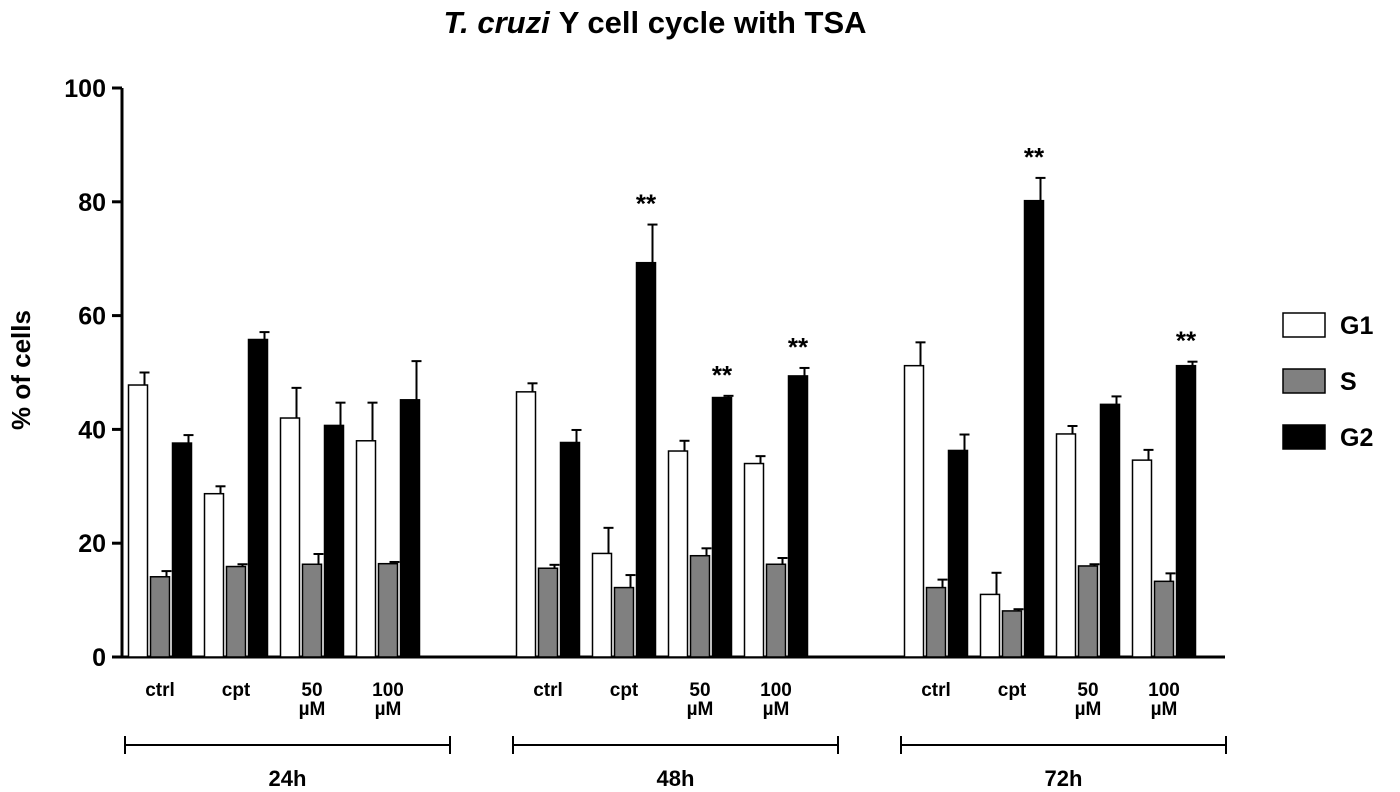 The image size is (1400, 792). I want to click on legend-label: G1, so click(1356, 326).